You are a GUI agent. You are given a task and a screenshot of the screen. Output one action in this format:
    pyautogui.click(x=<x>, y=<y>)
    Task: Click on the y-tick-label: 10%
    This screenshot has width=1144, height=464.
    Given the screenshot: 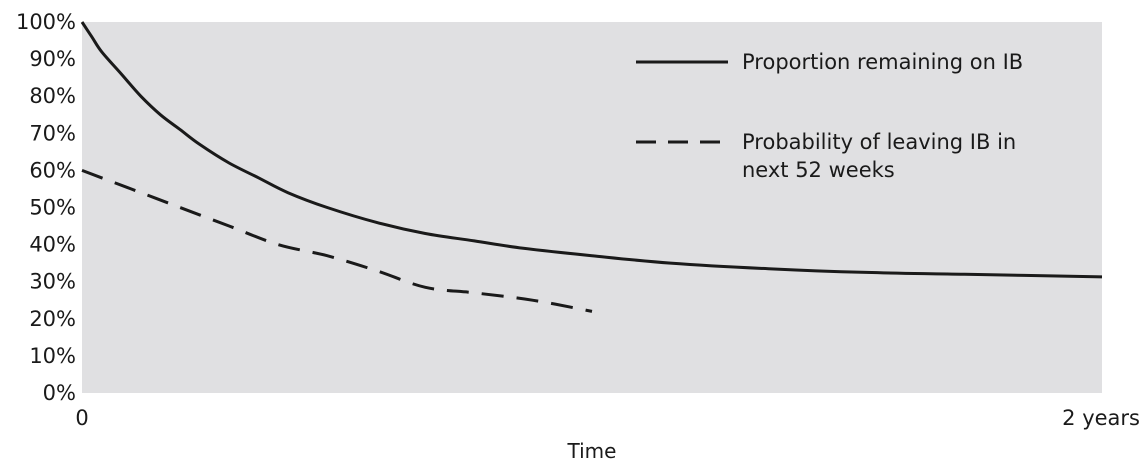 What is the action you would take?
    pyautogui.click(x=52, y=356)
    